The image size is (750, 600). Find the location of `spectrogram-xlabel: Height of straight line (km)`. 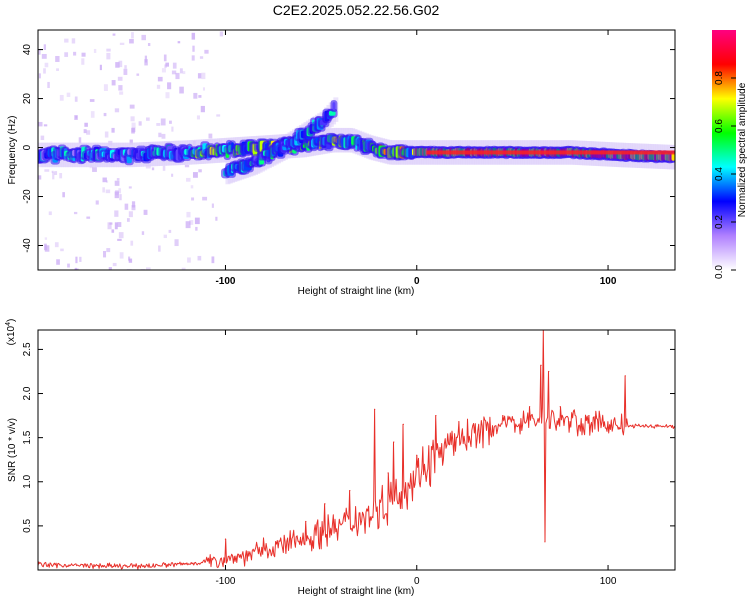

spectrogram-xlabel: Height of straight line (km) is located at coordinates (356, 291).